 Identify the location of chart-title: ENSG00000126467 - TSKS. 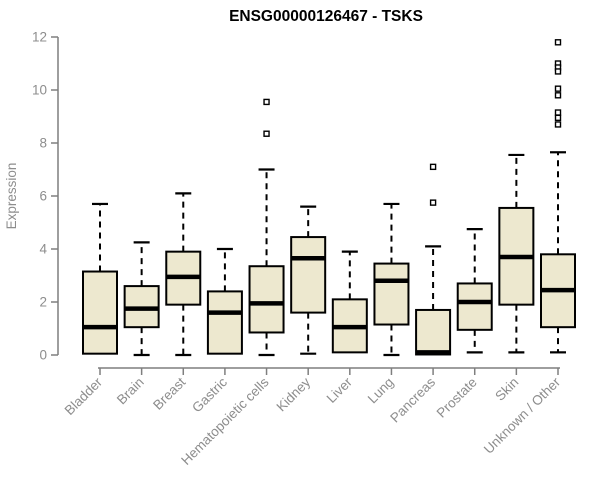
(326, 16).